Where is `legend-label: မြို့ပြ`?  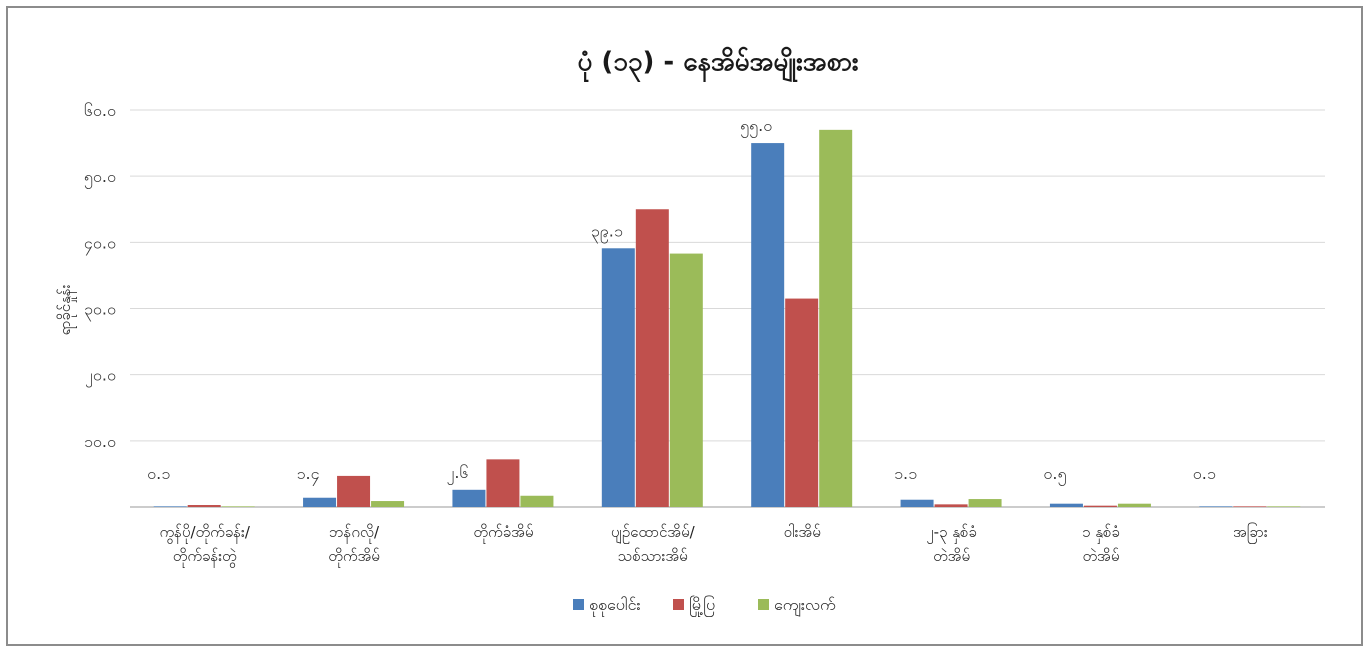 legend-label: မြို့ပြ is located at coordinates (702, 606).